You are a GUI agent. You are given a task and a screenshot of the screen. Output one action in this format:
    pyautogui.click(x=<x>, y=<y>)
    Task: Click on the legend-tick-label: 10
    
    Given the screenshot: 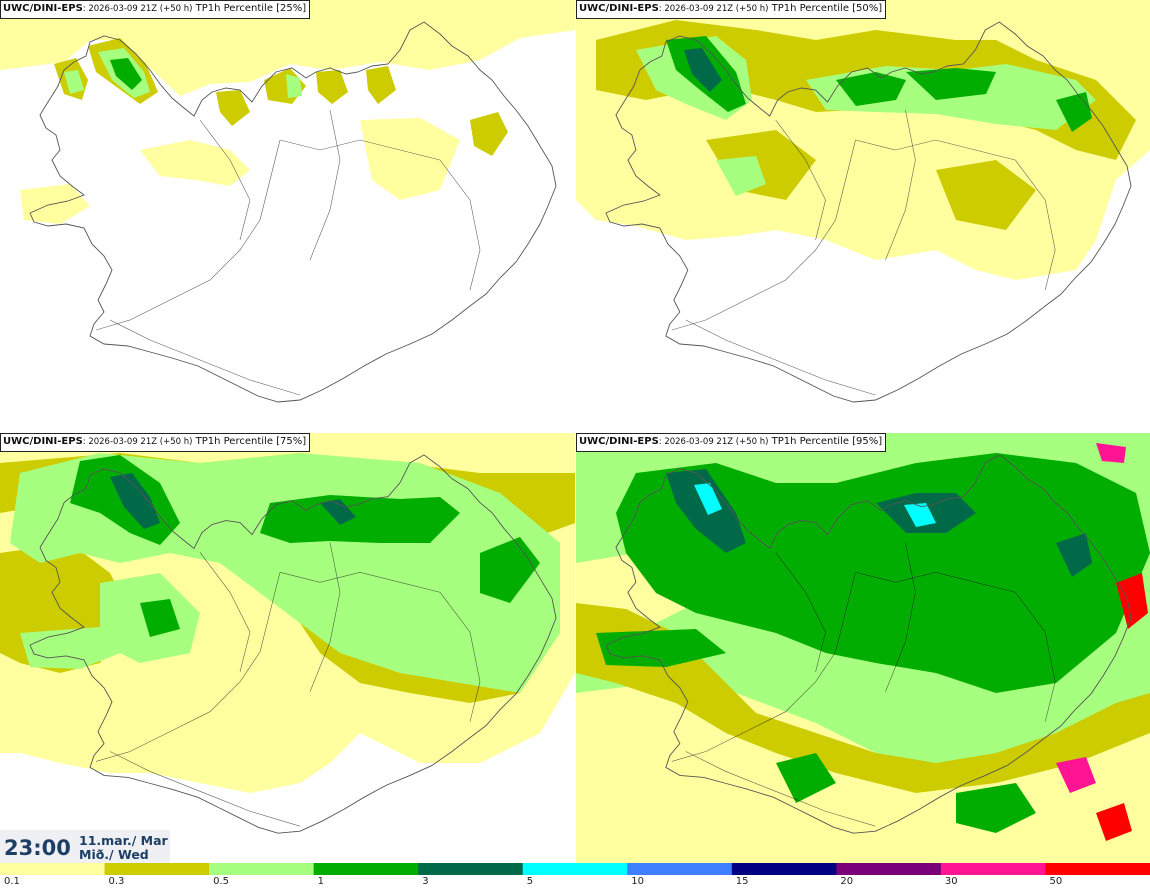 What is the action you would take?
    pyautogui.click(x=638, y=881)
    